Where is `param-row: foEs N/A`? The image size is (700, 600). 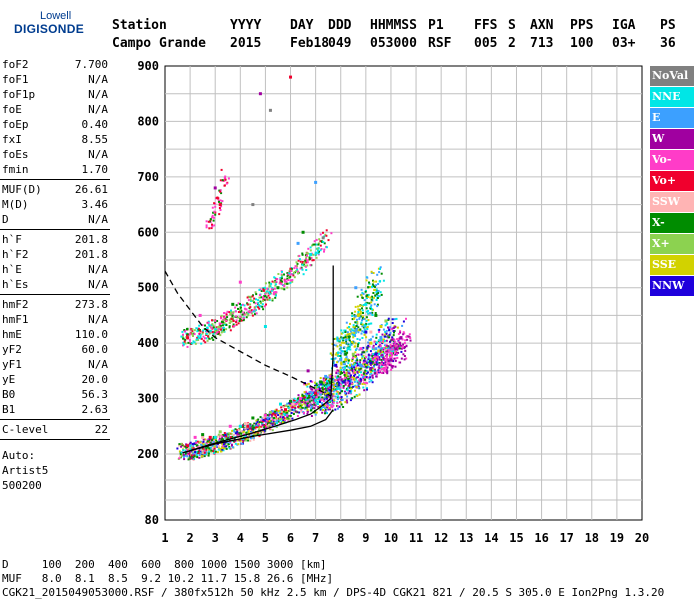
param-row: foEs N/A is located at coordinates (55, 155).